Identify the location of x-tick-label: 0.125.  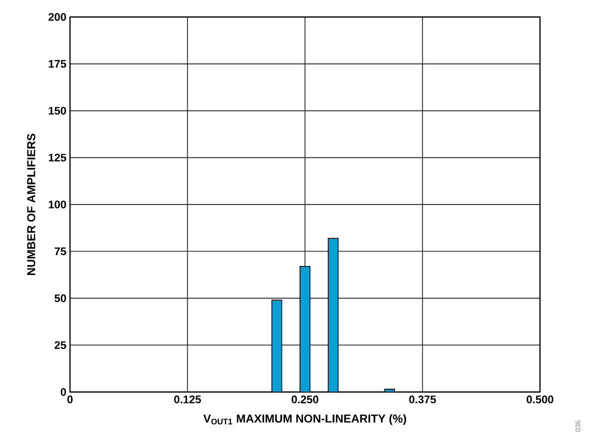
(187, 400).